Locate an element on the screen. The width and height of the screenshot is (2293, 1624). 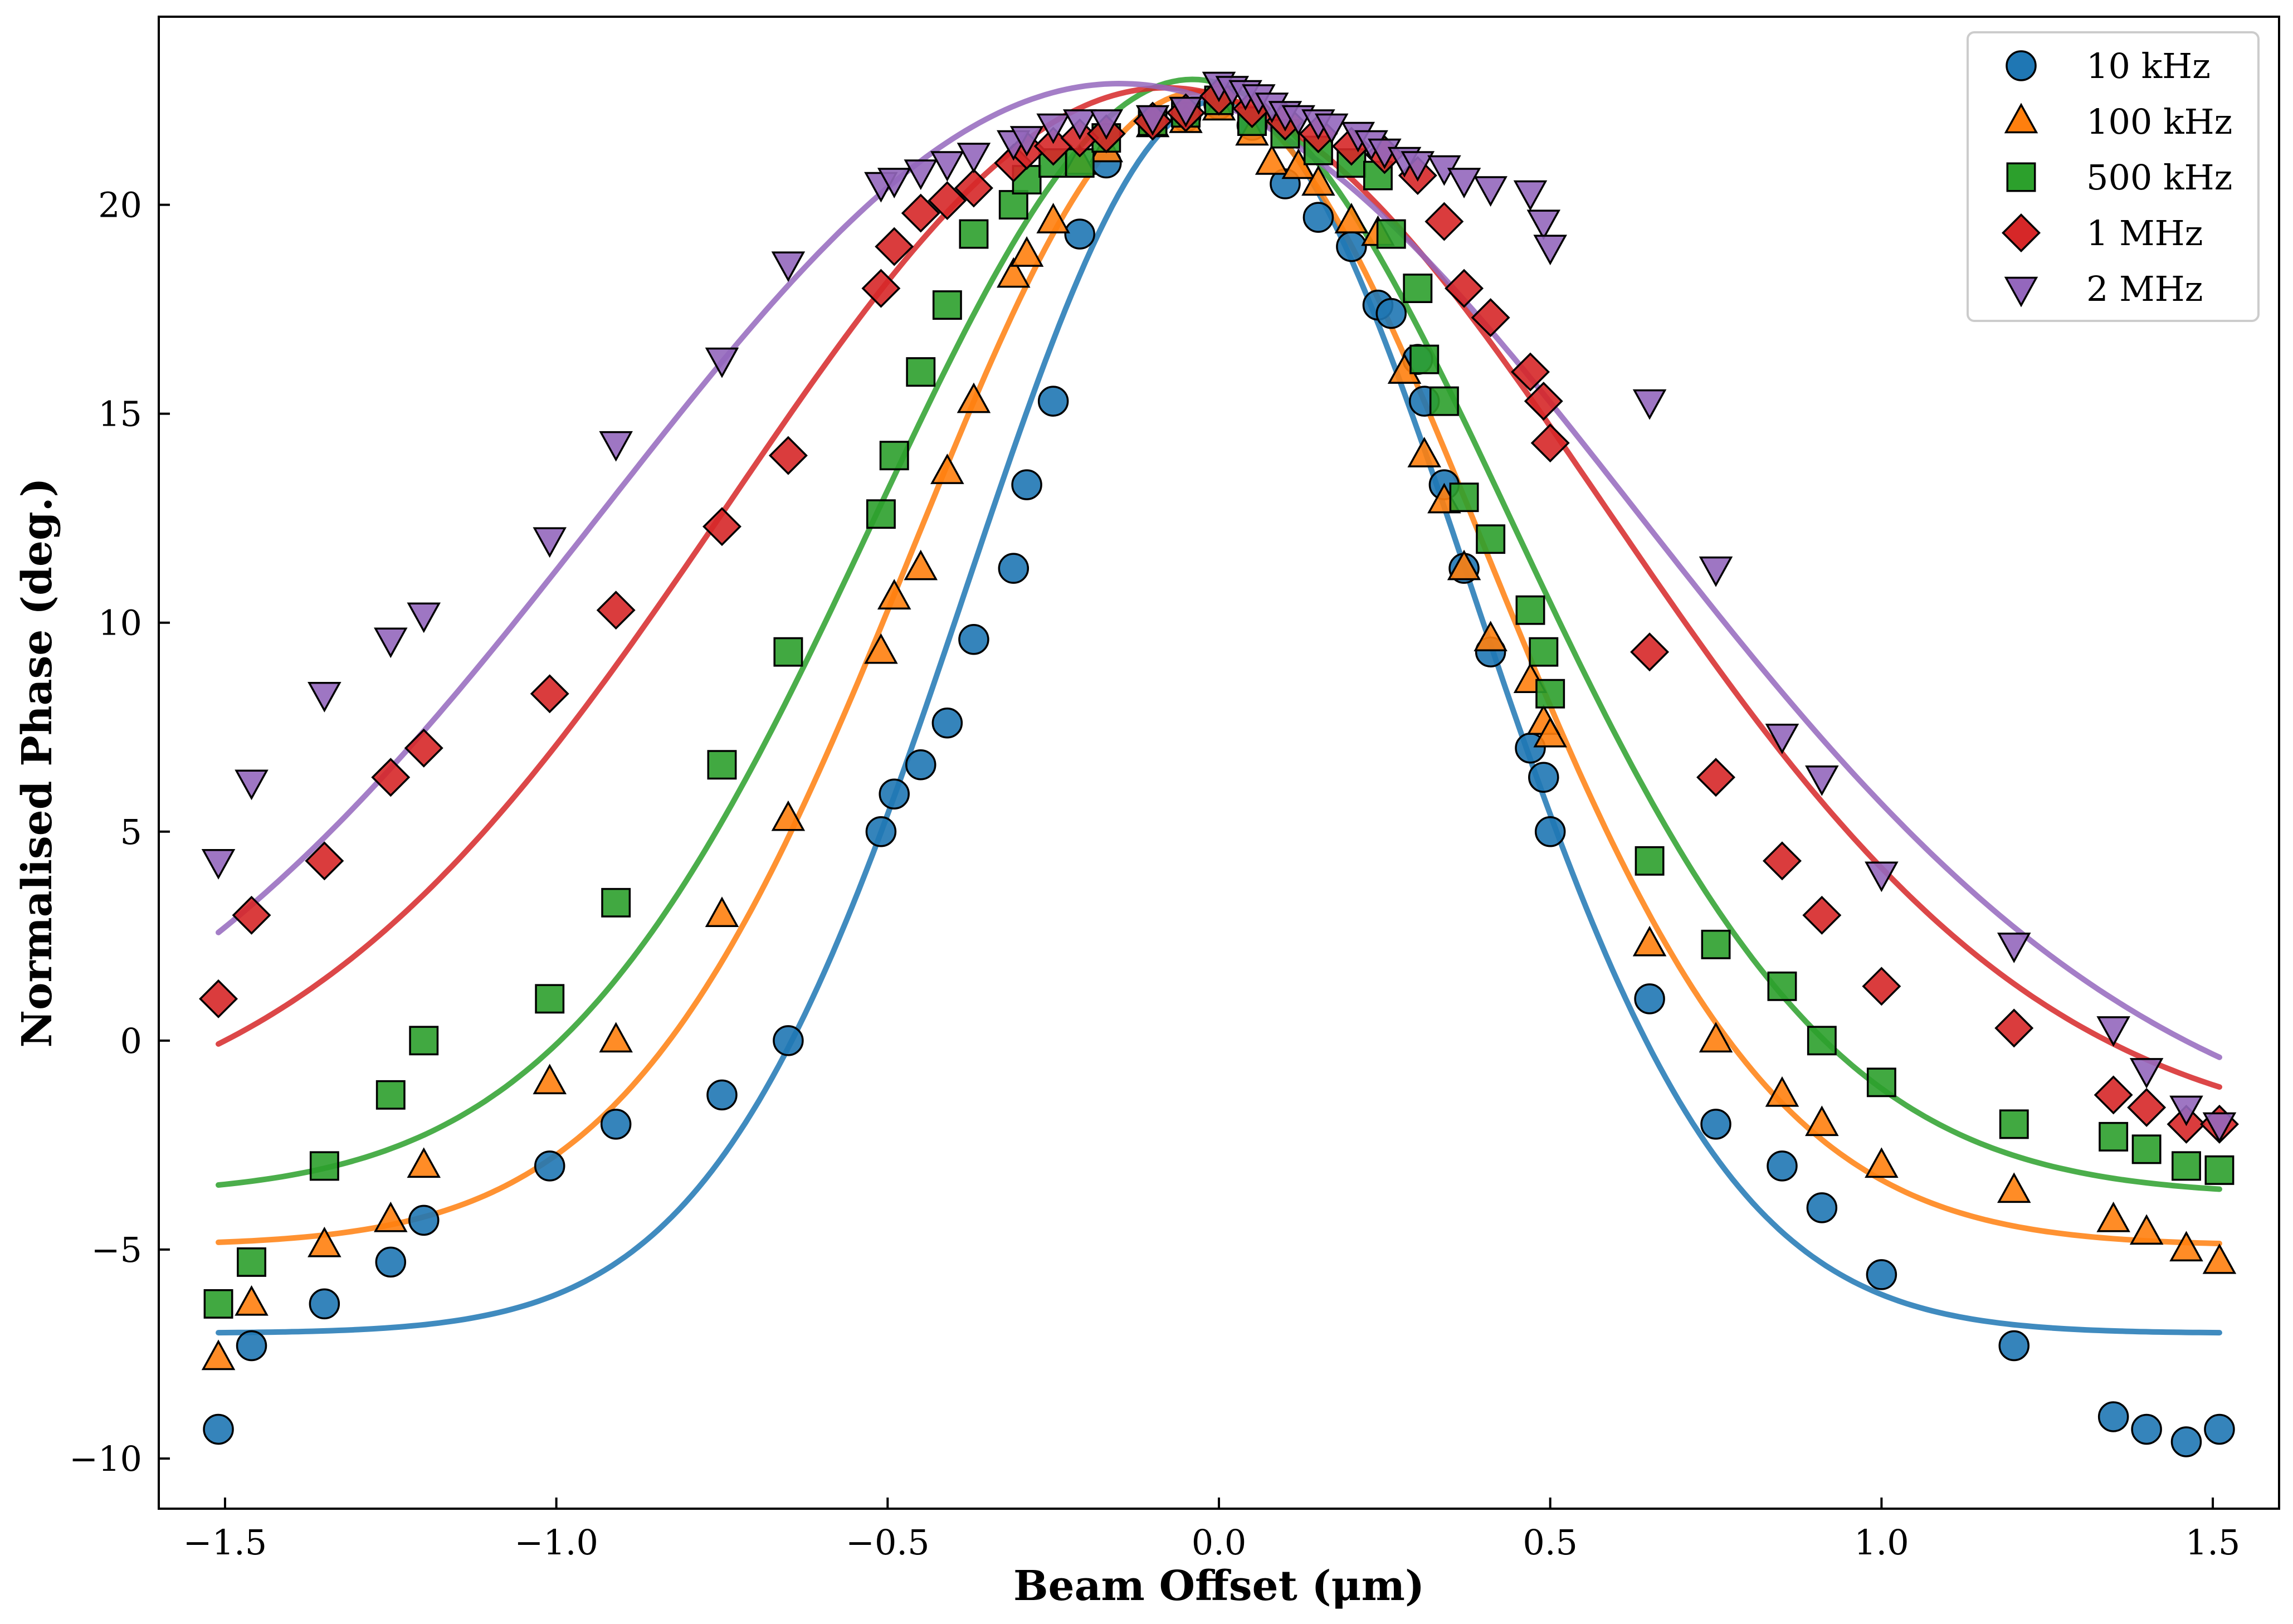
legend-item-2-mhz: 2 MHz is located at coordinates (2104, 289).